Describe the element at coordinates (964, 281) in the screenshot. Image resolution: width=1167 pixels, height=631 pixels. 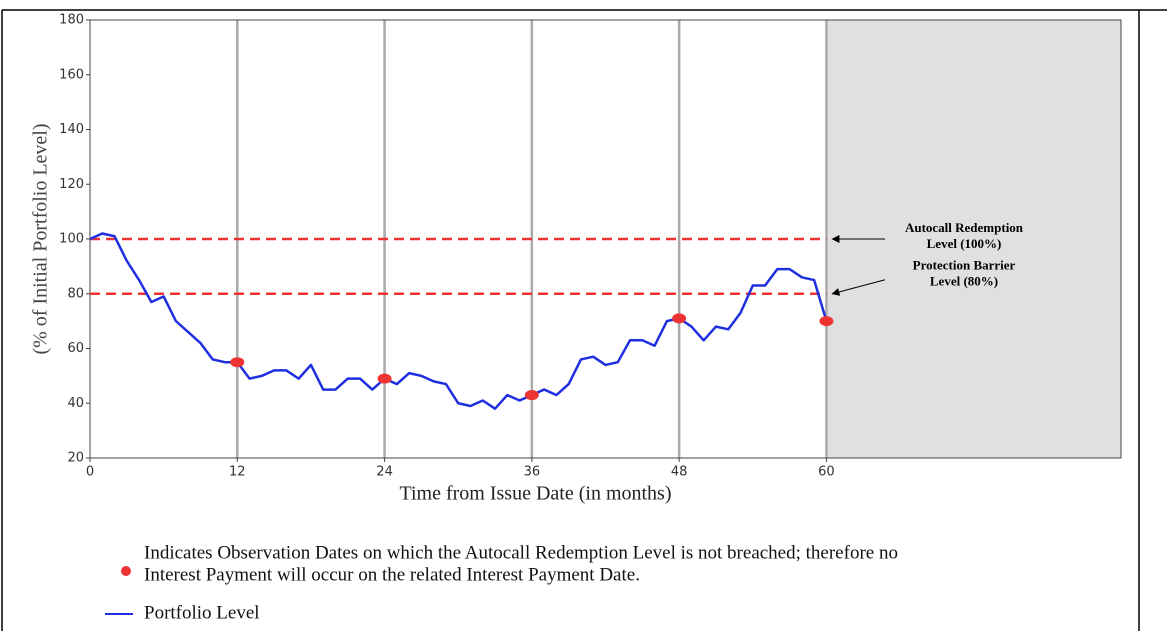
I see `level-label: Level (80%)` at that location.